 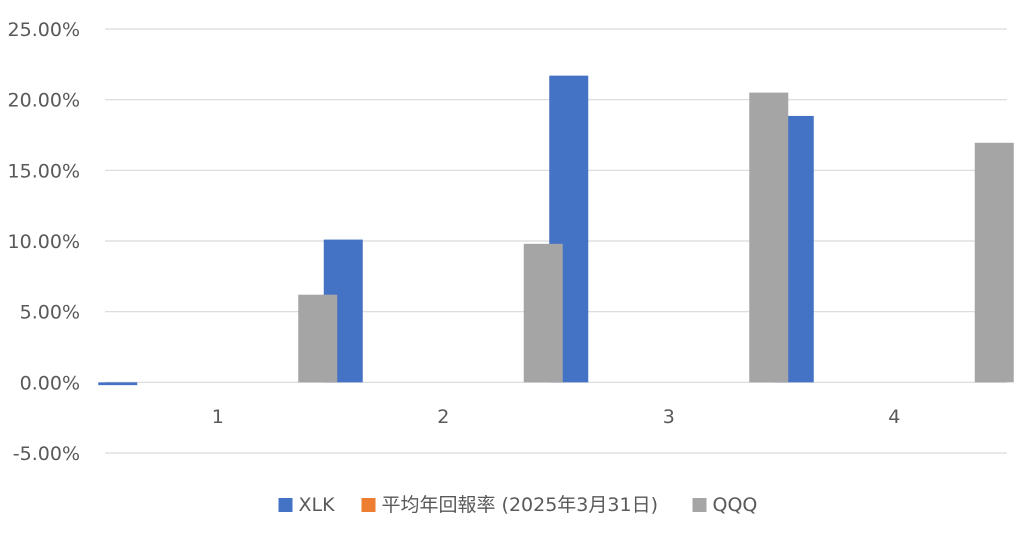 I want to click on y-tick-label: 10.00%, so click(x=44, y=242).